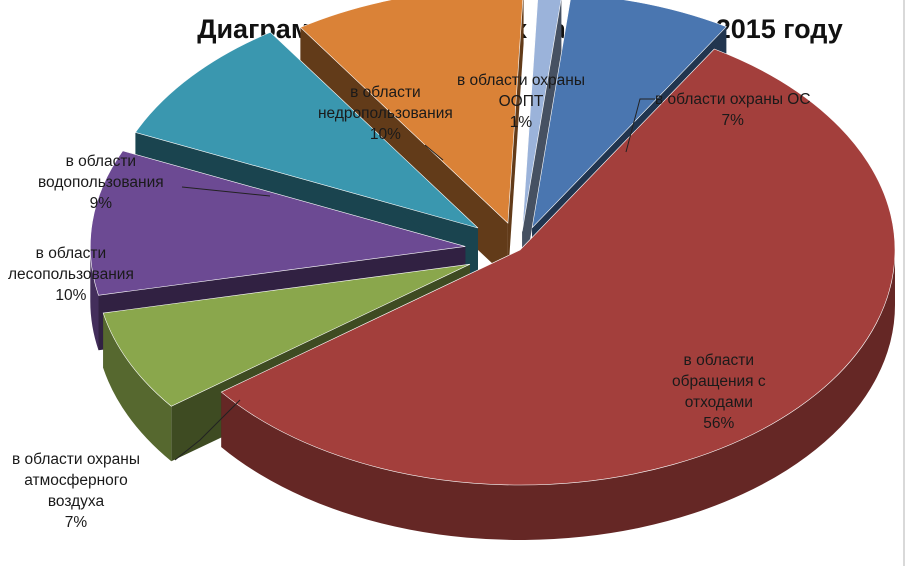 This screenshot has height=566, width=906. What do you see at coordinates (719, 423) in the screenshot?
I see `slice-label-1-pct: 56%` at bounding box center [719, 423].